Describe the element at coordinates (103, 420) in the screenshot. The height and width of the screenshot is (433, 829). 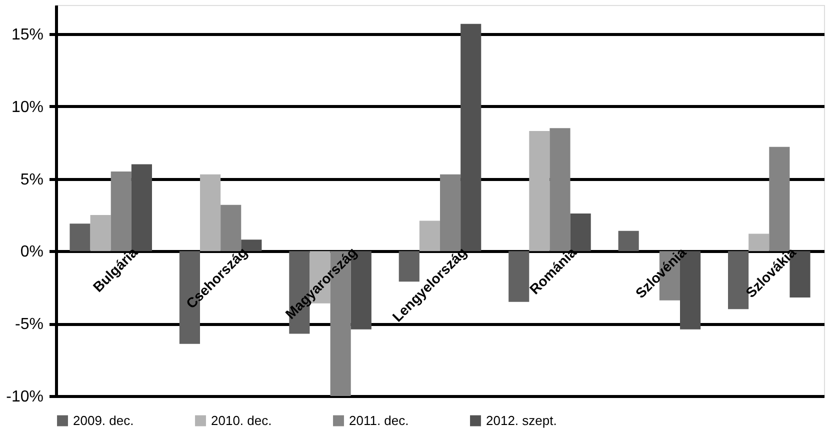
I see `legend-label: 2009. dec.` at that location.